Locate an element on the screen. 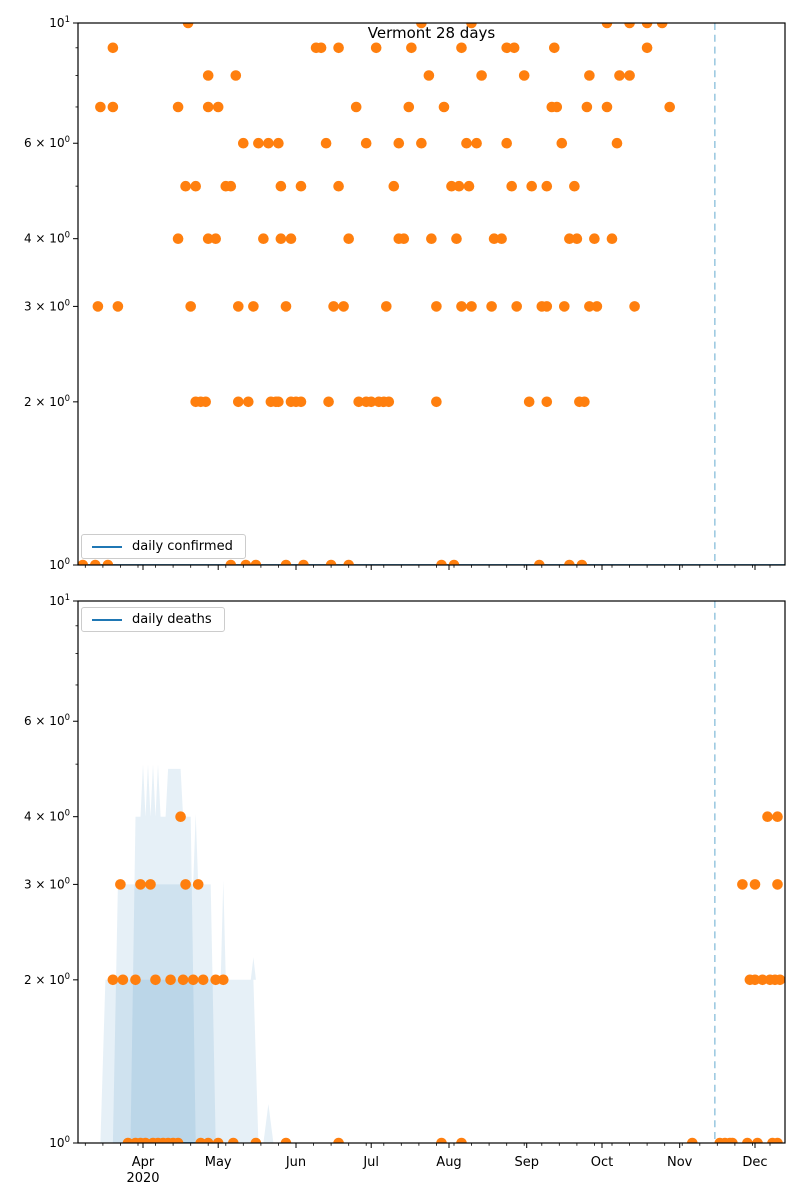 Image resolution: width=800 pixels, height=1200 pixels. x-axis-ticks: Apr May Jun Jul Aug Sep Oct Nov Dec is located at coordinates (427, 1156).